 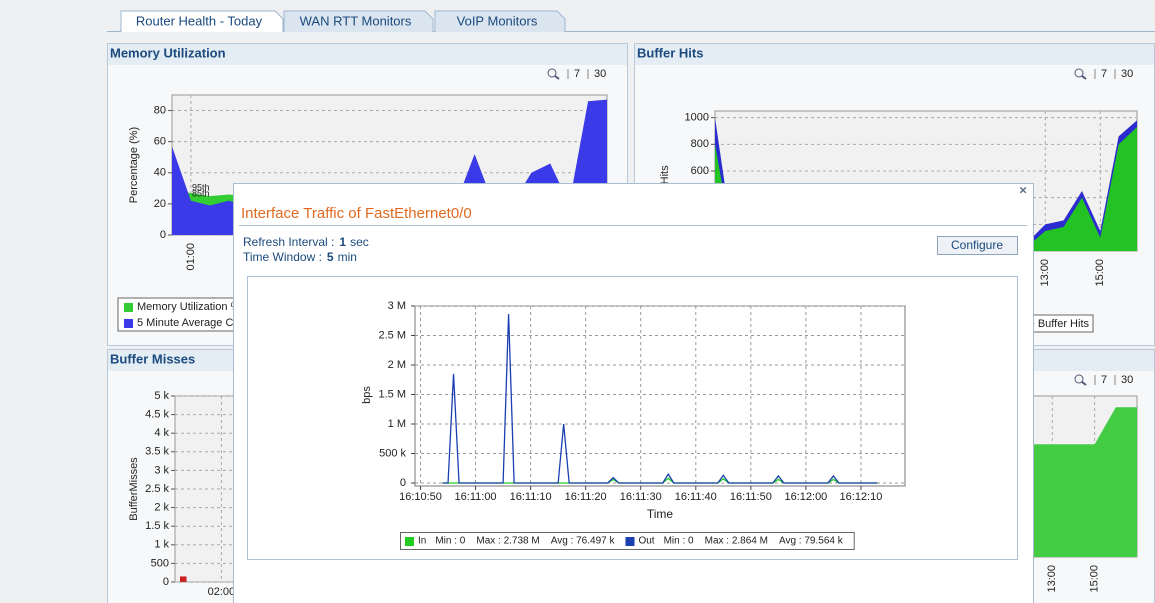 What do you see at coordinates (282, 257) in the screenshot?
I see `setting-label: Time Window :` at bounding box center [282, 257].